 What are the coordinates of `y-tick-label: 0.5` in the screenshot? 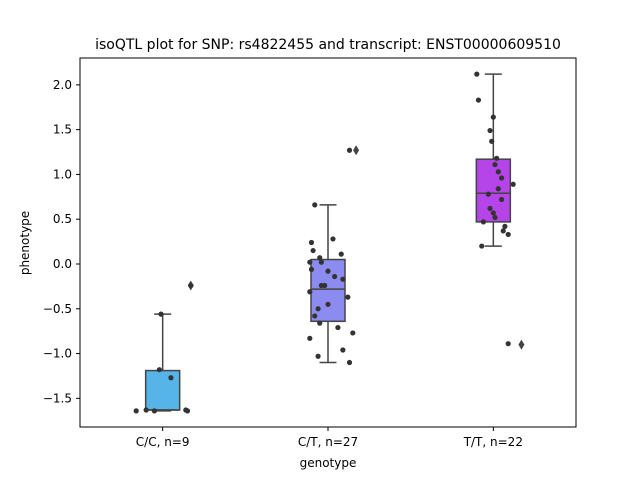 It's located at (62, 219).